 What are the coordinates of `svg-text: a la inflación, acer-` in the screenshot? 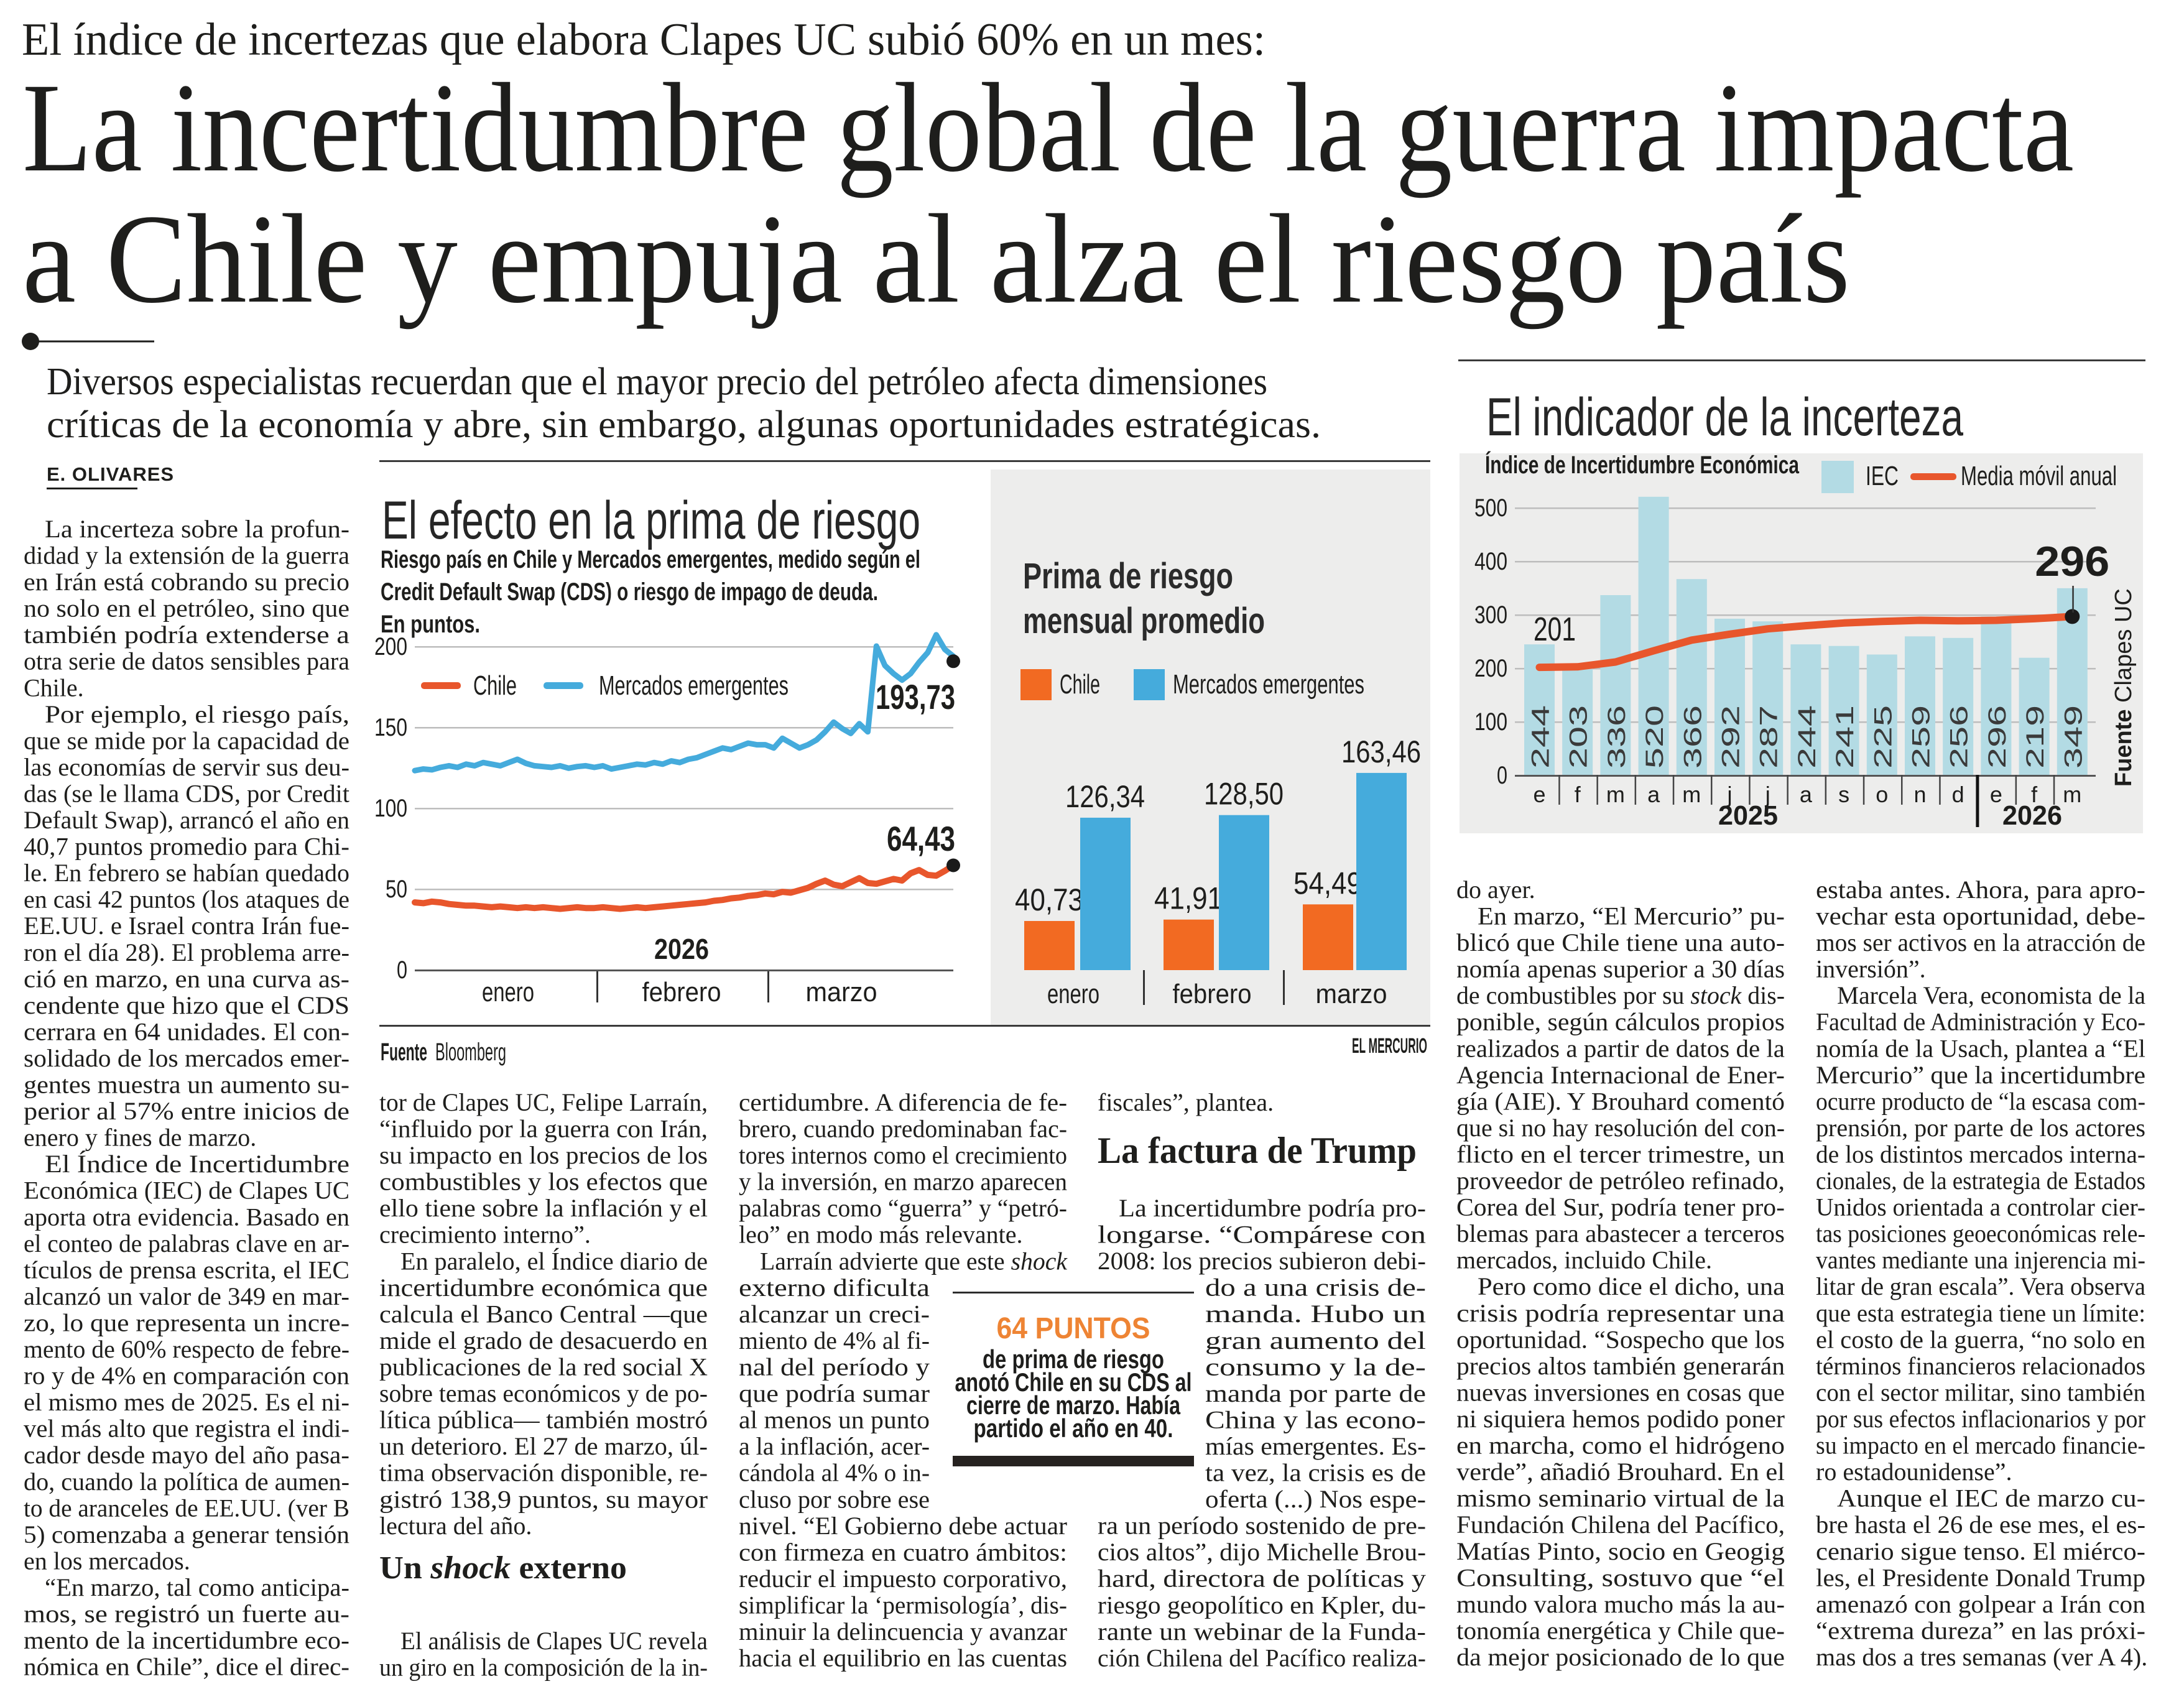 It's located at (834, 1446).